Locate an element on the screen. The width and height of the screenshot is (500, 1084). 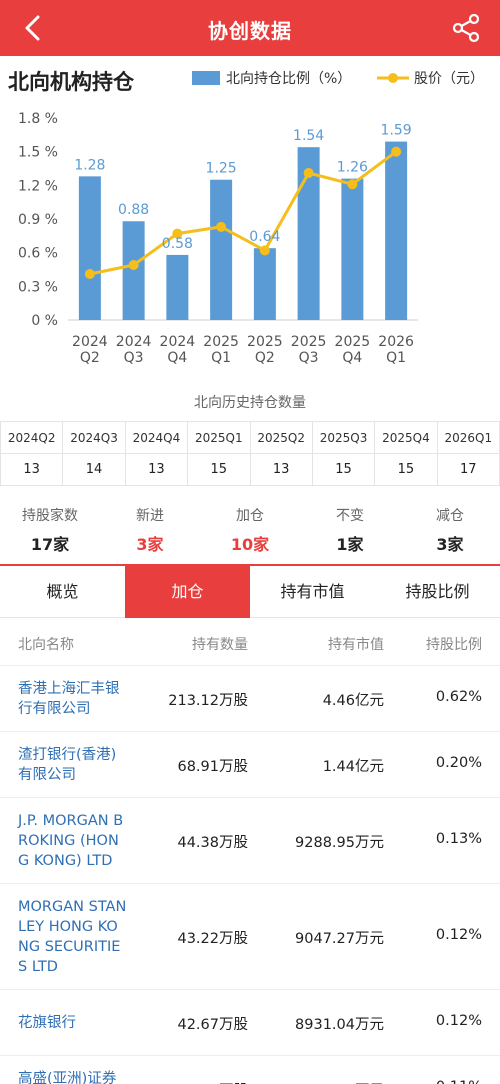
price-line is located at coordinates (243, 213).